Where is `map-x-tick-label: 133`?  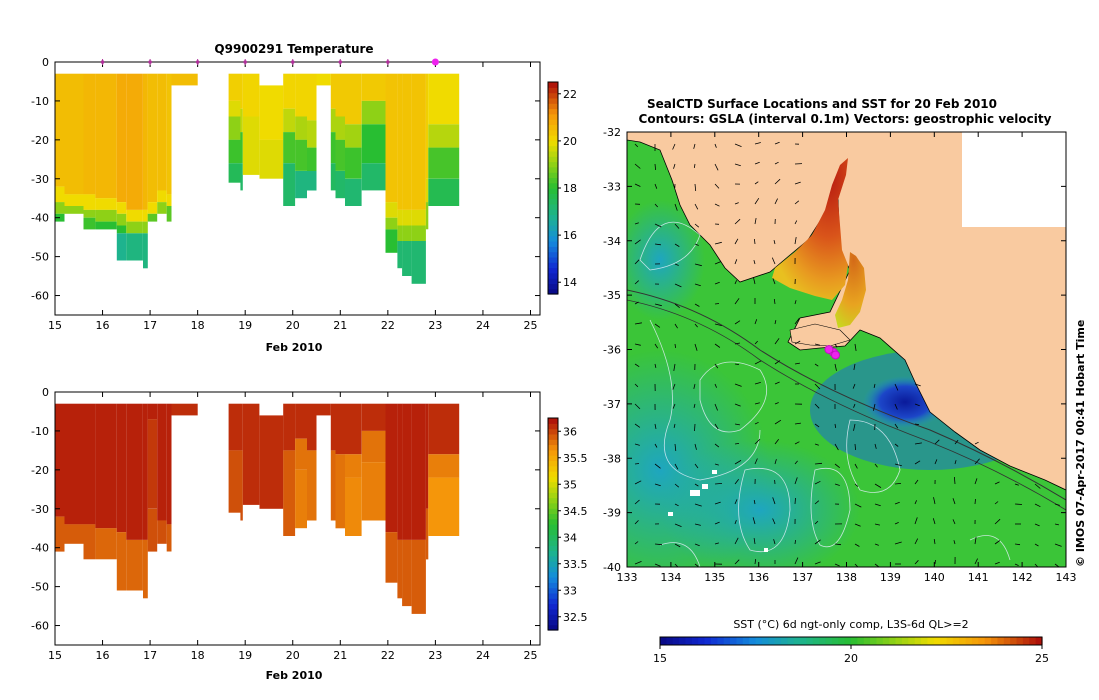 map-x-tick-label: 133 is located at coordinates (627, 577).